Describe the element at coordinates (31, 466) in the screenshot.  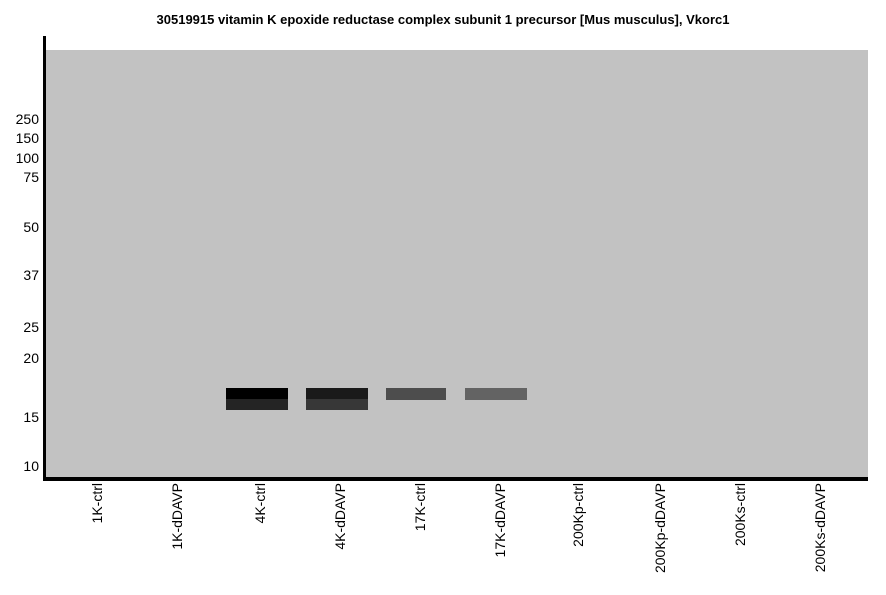
I see `mw-tick-label: 10` at that location.